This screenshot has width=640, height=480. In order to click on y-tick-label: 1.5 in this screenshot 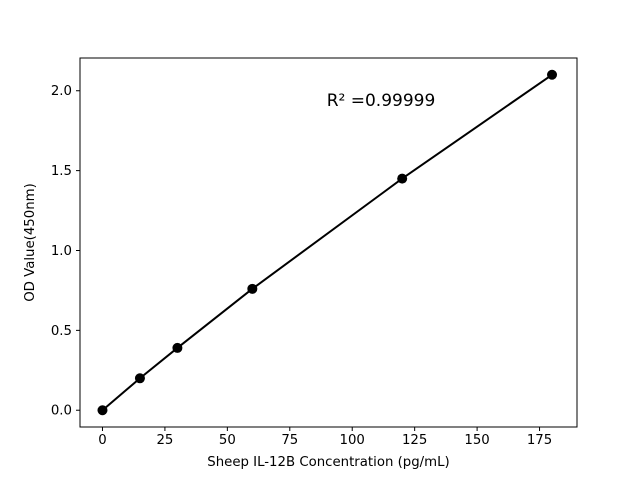, I will do `click(61, 171)`.